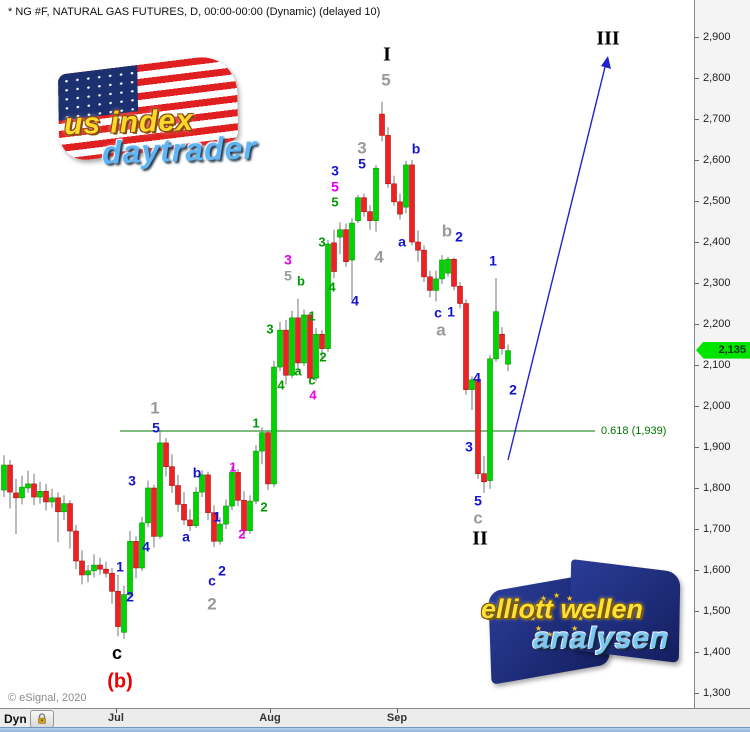 This screenshot has height=732, width=750. I want to click on wave-label-black-III: III, so click(608, 39).